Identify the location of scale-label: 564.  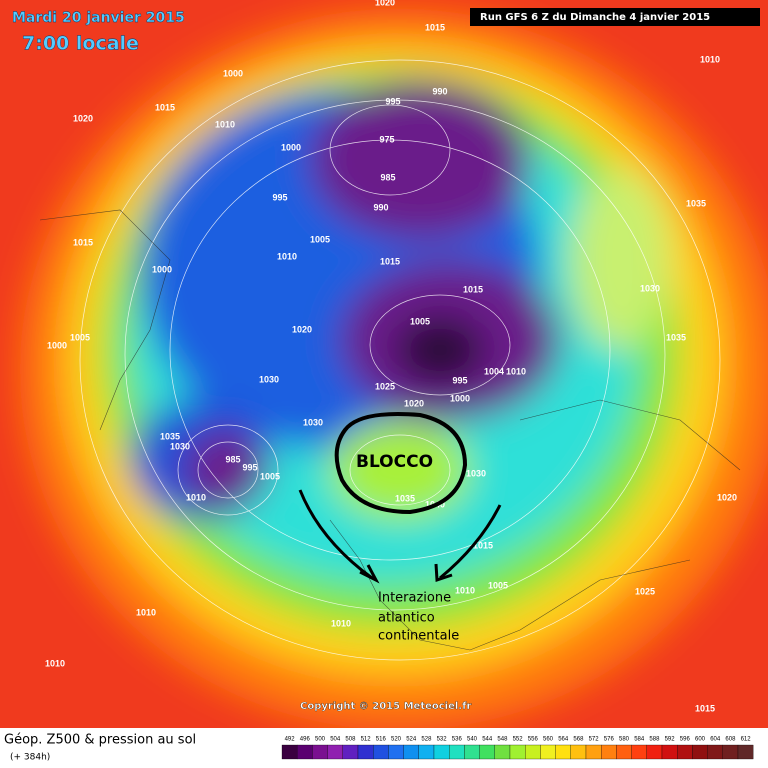
(563, 740).